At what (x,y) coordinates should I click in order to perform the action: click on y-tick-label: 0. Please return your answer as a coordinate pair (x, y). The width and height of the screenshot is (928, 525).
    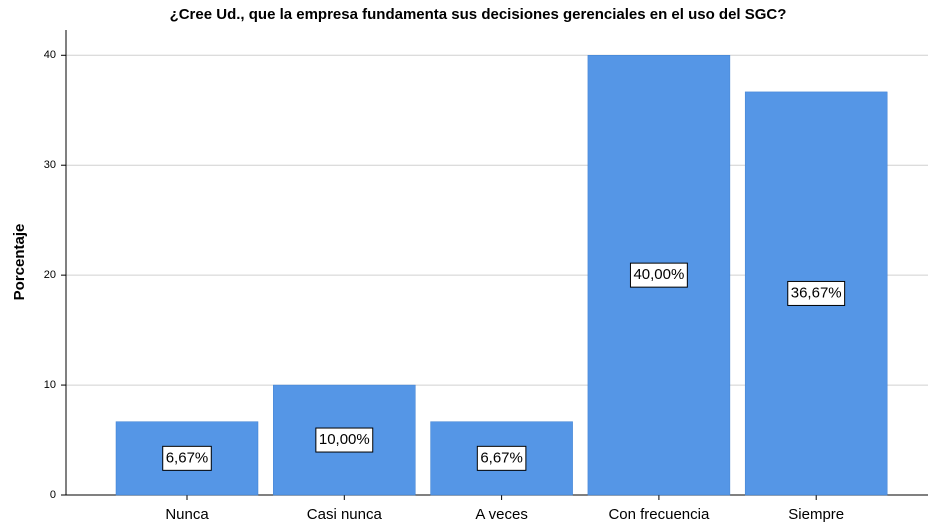
    Looking at the image, I should click on (53, 495).